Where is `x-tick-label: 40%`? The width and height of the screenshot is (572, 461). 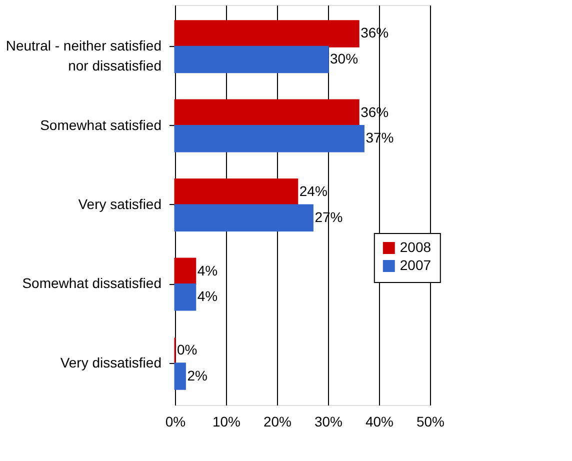 x-tick-label: 40% is located at coordinates (379, 422).